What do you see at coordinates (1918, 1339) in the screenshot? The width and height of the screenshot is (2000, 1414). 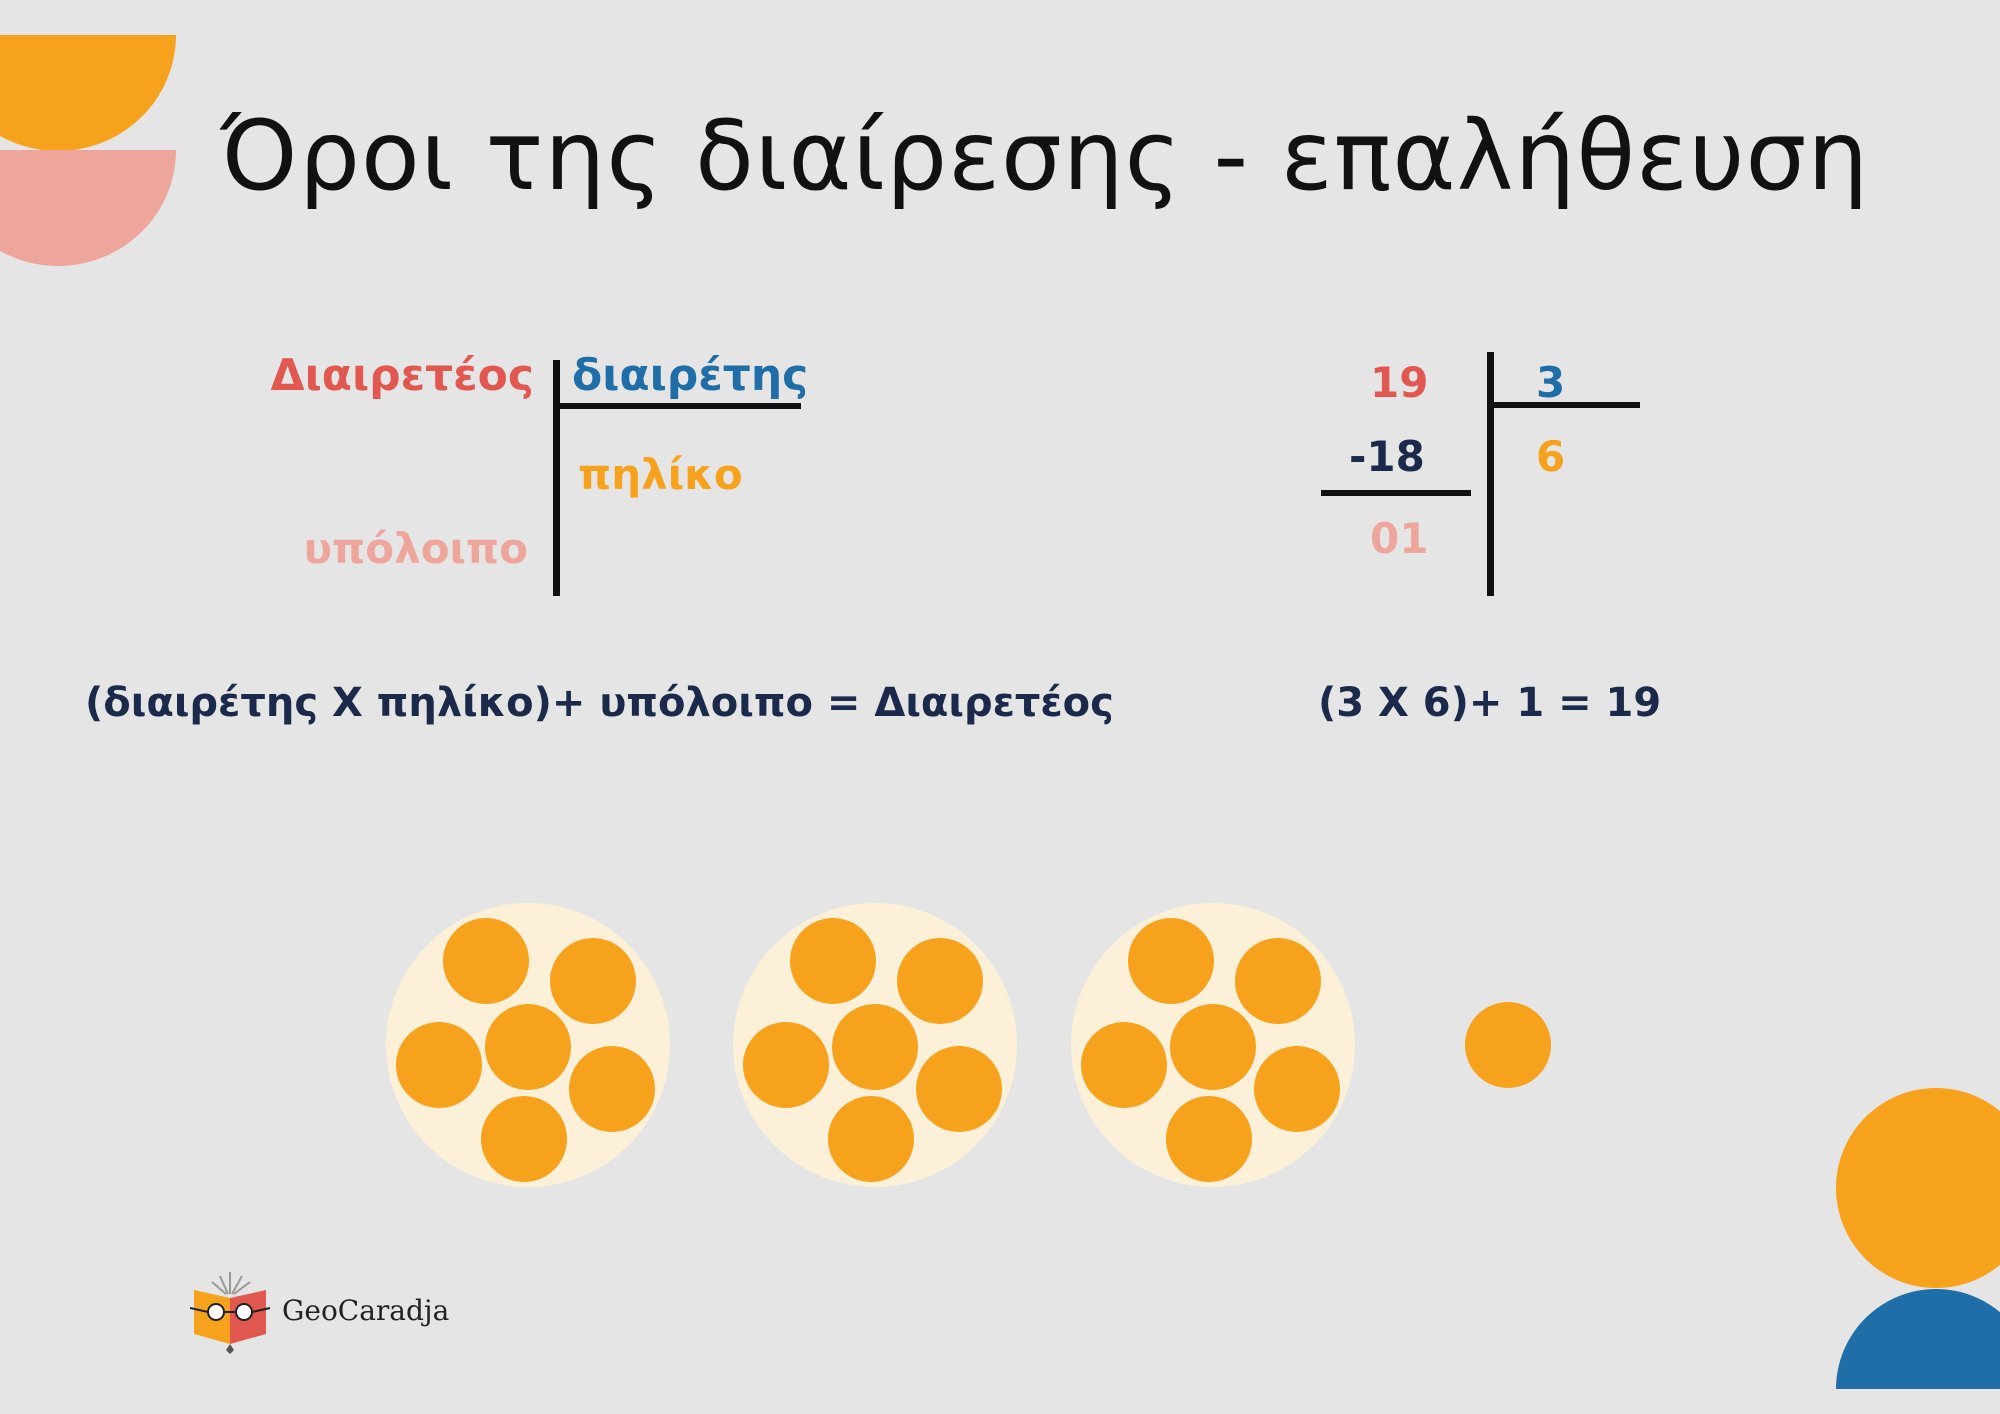 I see `deco-blue-semicircle-bottom-right` at bounding box center [1918, 1339].